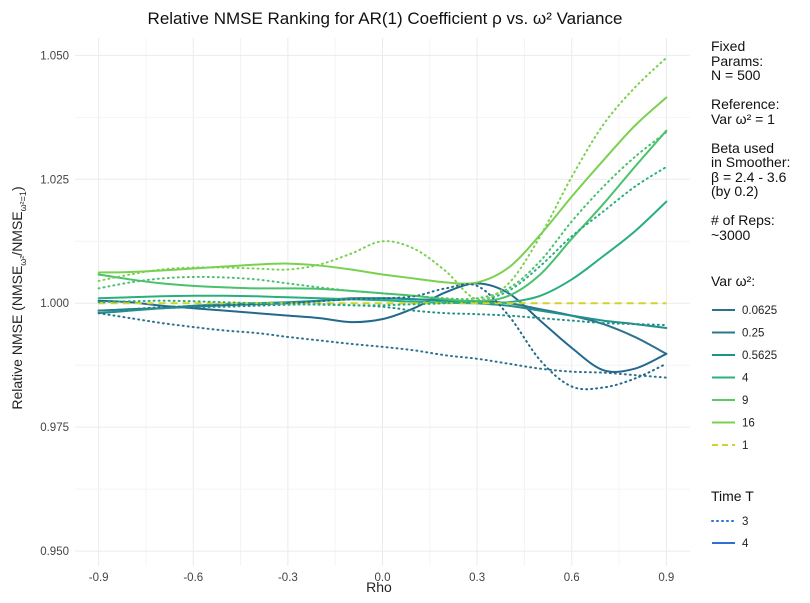 The image size is (810, 603). What do you see at coordinates (745, 544) in the screenshot?
I see `legend-time-label: 4` at bounding box center [745, 544].